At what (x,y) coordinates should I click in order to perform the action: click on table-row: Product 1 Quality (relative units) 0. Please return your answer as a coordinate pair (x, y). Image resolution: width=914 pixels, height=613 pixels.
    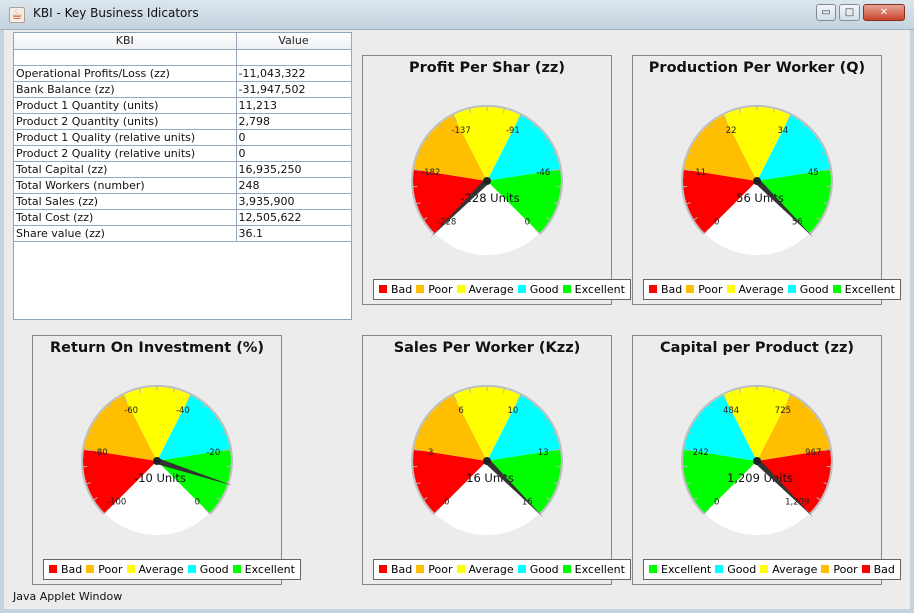
    Looking at the image, I should click on (183, 137).